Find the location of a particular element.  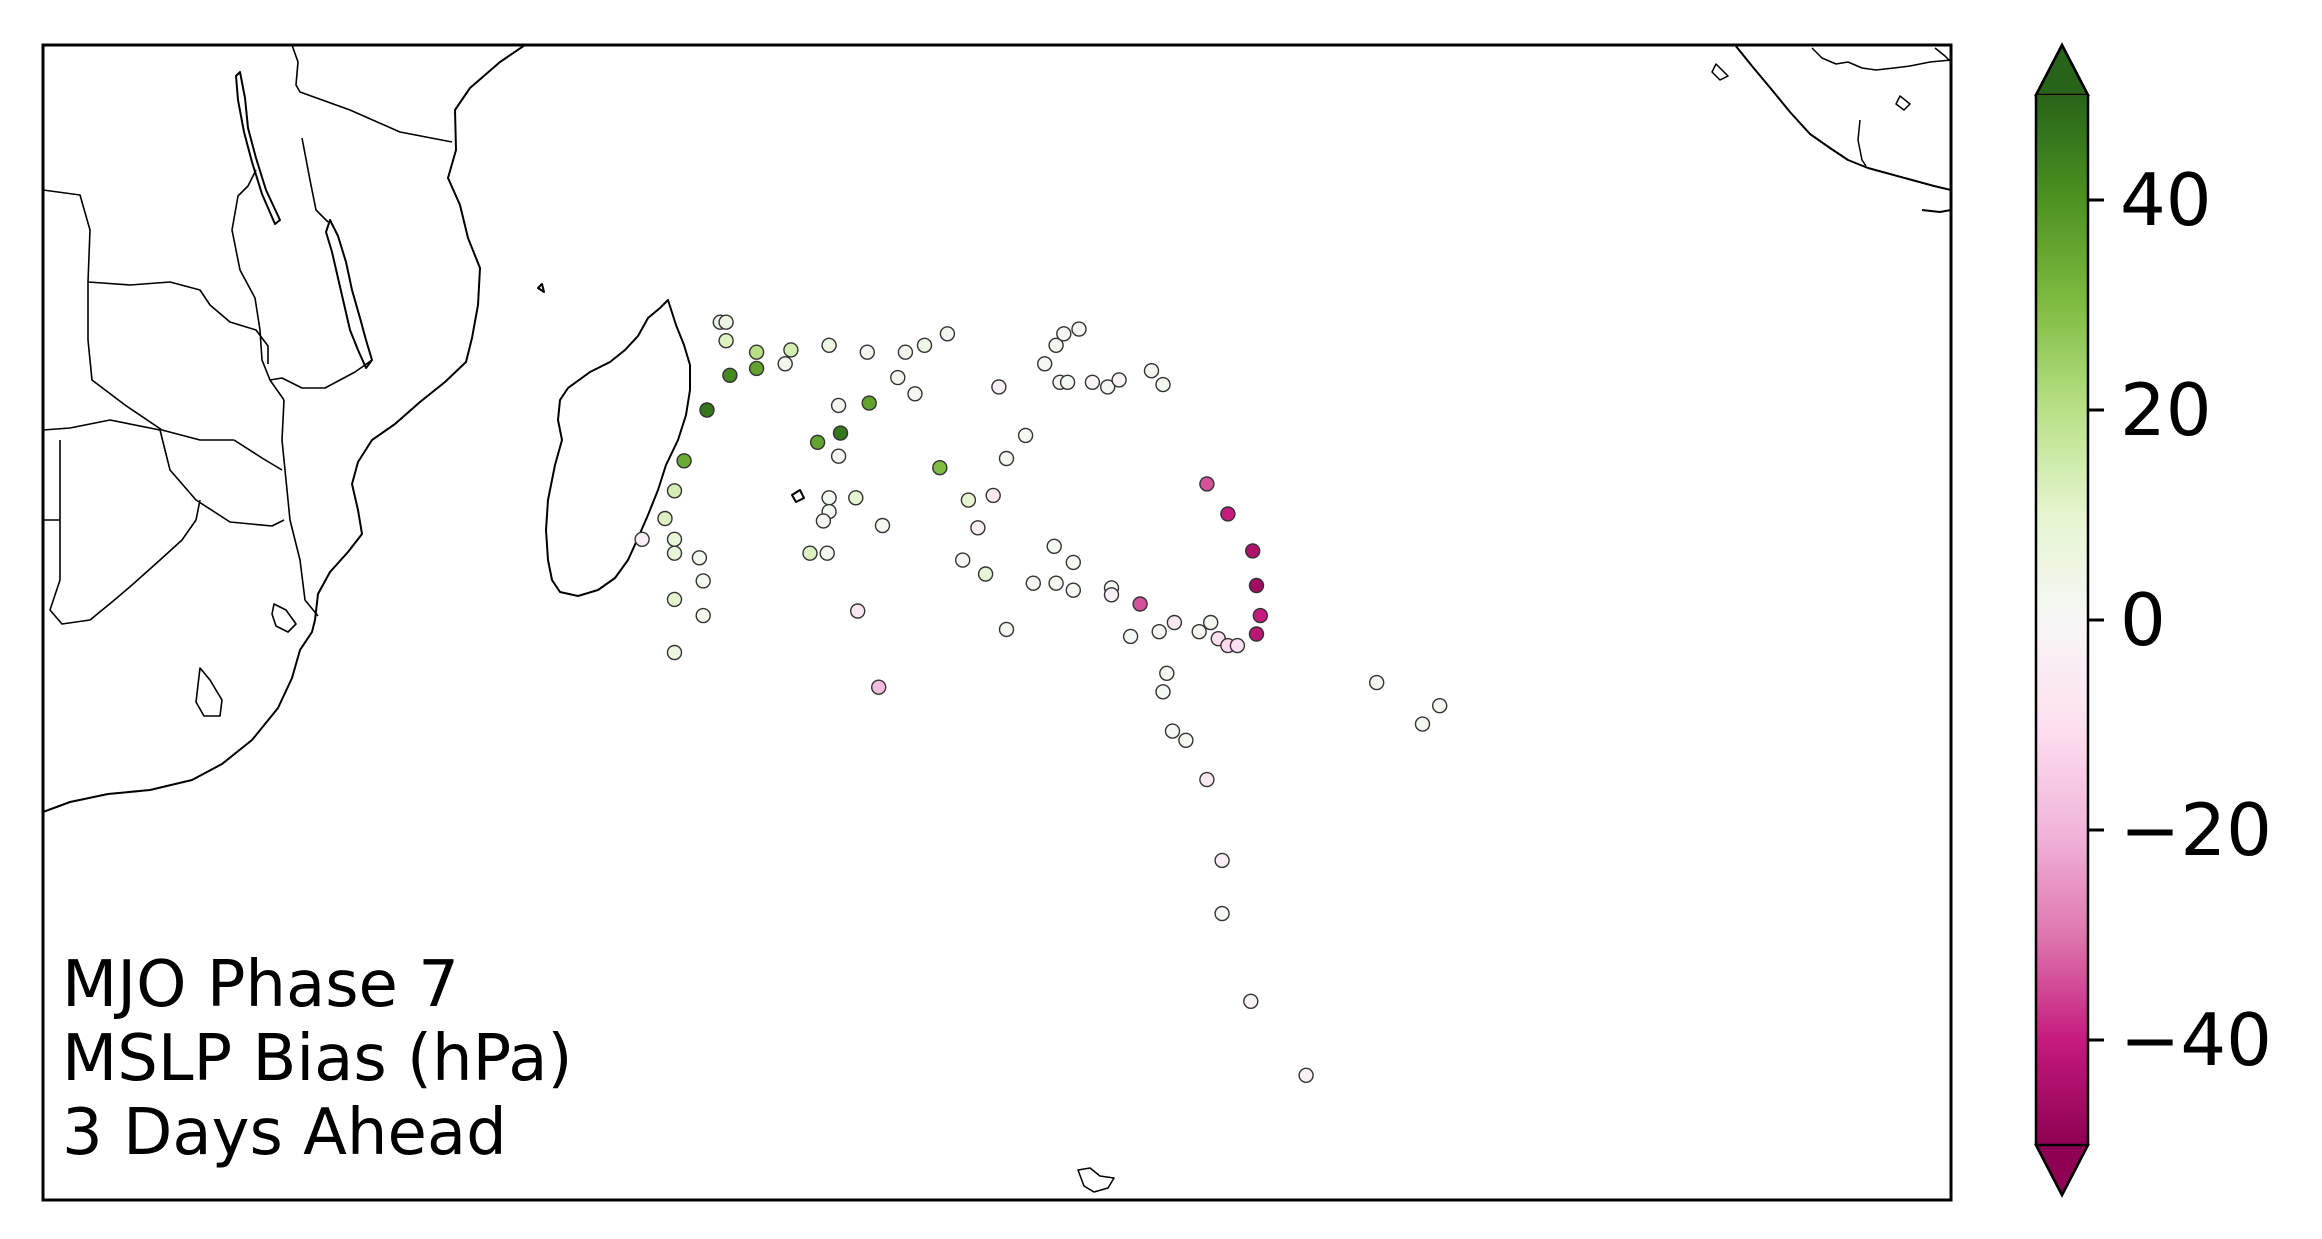

colorbar-tick-label-2: 0 is located at coordinates (2143, 620).